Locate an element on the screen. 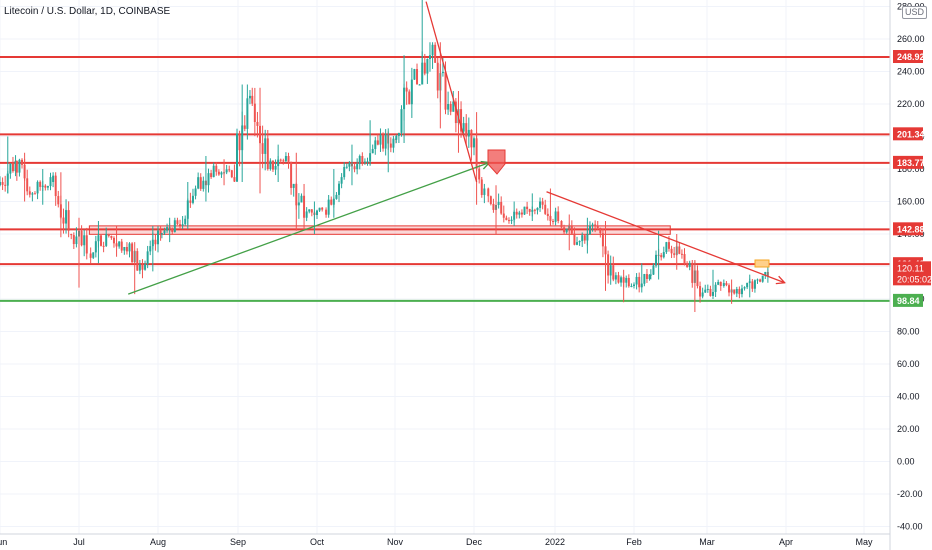  price-marker is located at coordinates (762, 263).